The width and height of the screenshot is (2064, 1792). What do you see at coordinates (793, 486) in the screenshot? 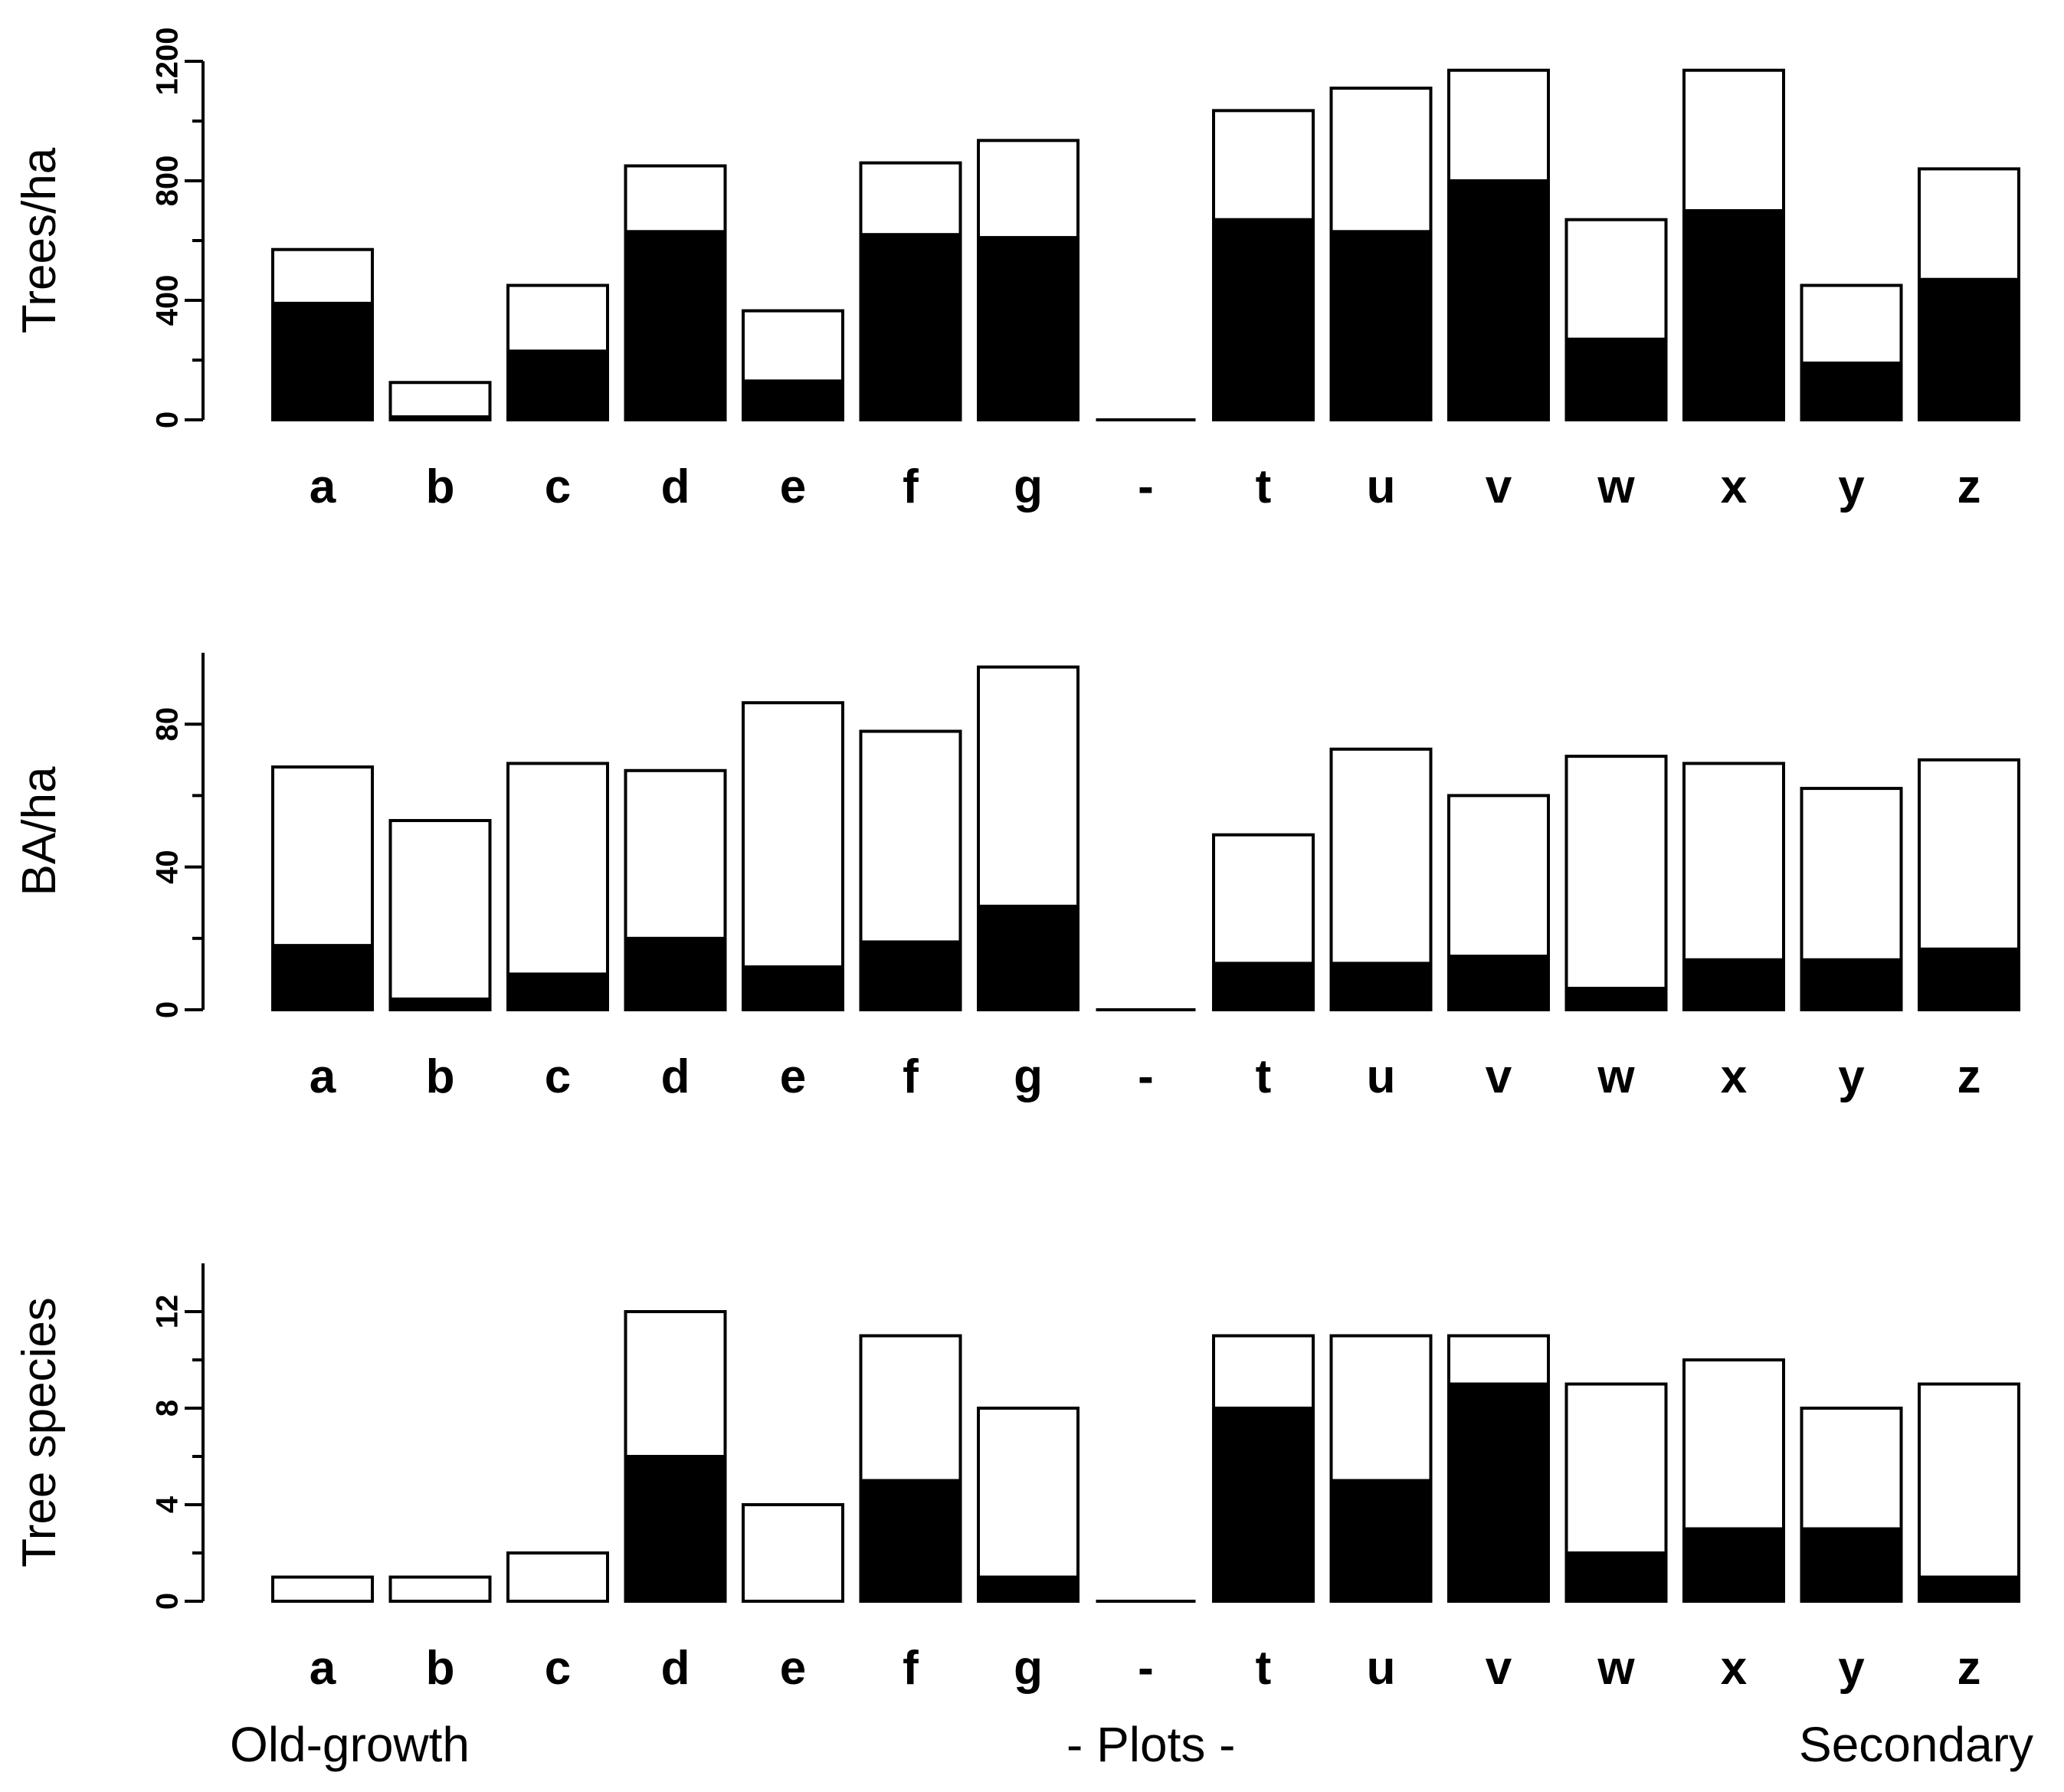
I see `trees-per-ha-category-label-e: e` at bounding box center [793, 486].